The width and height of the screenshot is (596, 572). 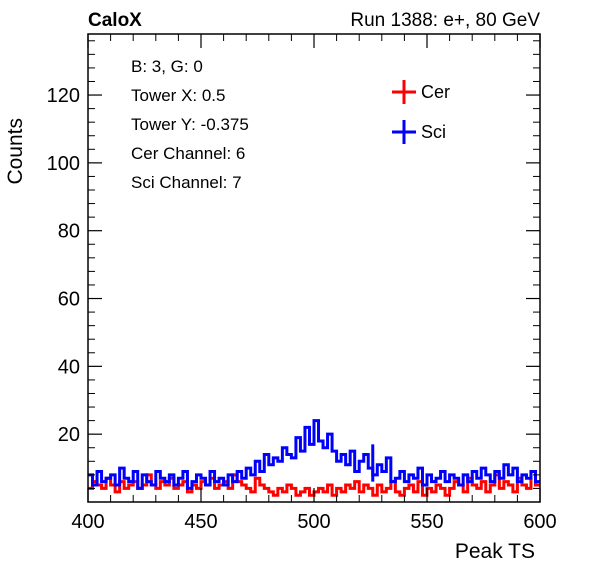 What do you see at coordinates (63, 164) in the screenshot?
I see `y-tick-label: 100` at bounding box center [63, 164].